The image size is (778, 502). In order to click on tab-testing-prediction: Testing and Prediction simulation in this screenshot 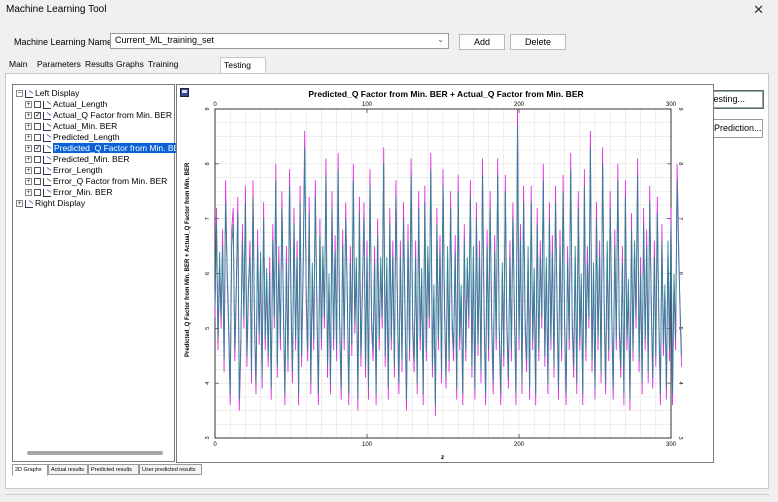, I will do `click(243, 84)`.